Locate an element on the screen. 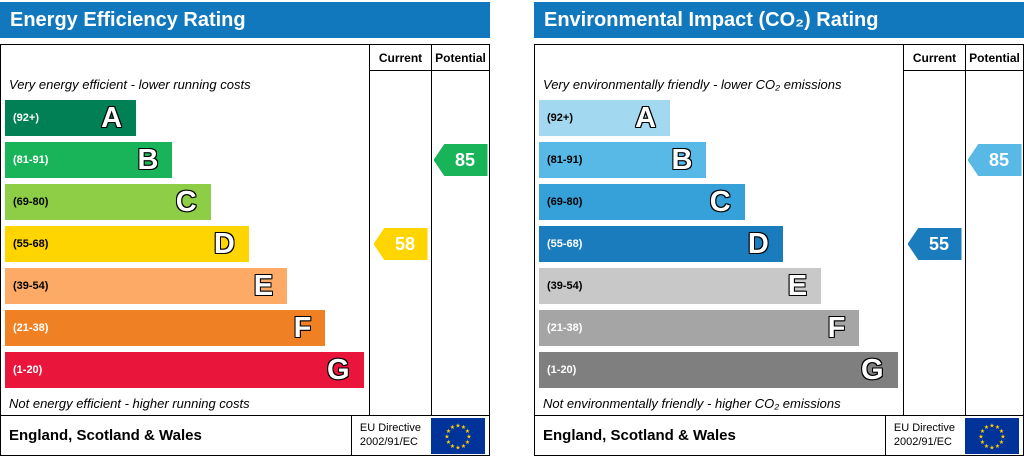 This screenshot has width=1024, height=460. band-row-d: (55-68) D is located at coordinates (187, 244).